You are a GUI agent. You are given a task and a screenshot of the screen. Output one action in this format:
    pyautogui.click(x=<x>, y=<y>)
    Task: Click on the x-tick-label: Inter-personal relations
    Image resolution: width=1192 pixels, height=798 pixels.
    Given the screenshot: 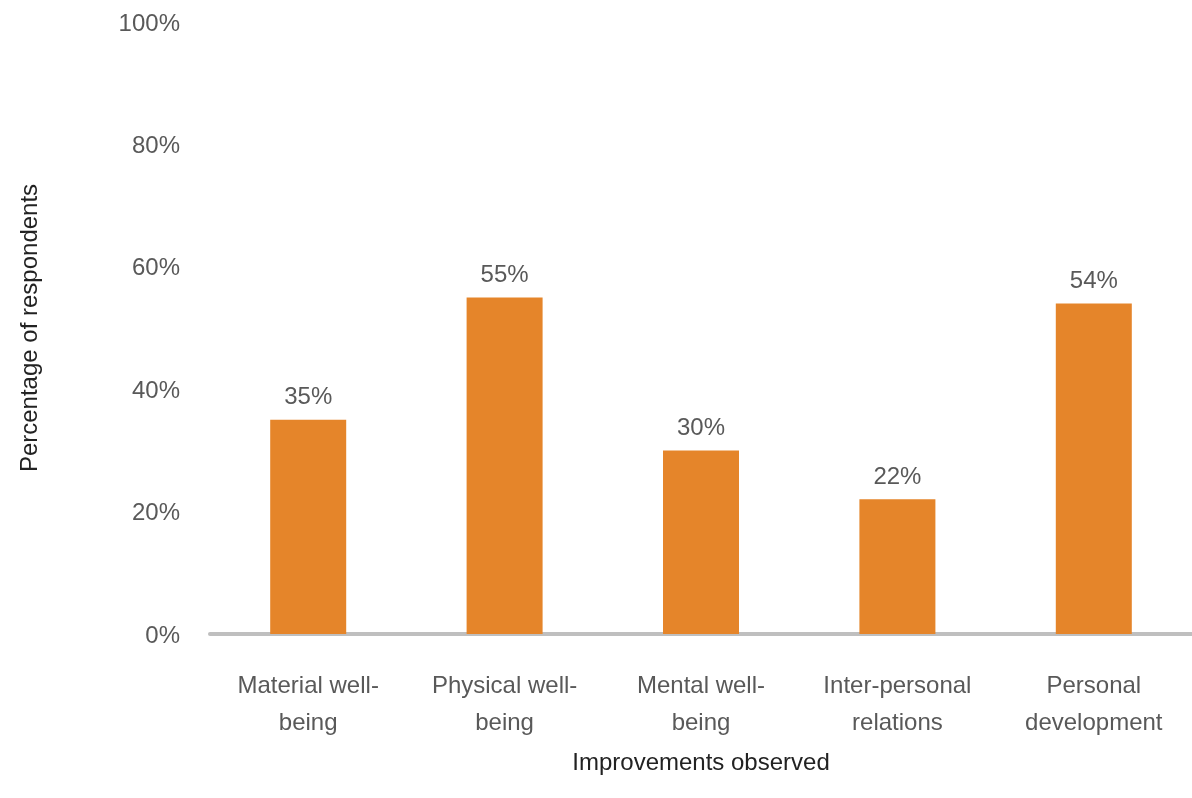 What is the action you would take?
    pyautogui.click(x=897, y=703)
    